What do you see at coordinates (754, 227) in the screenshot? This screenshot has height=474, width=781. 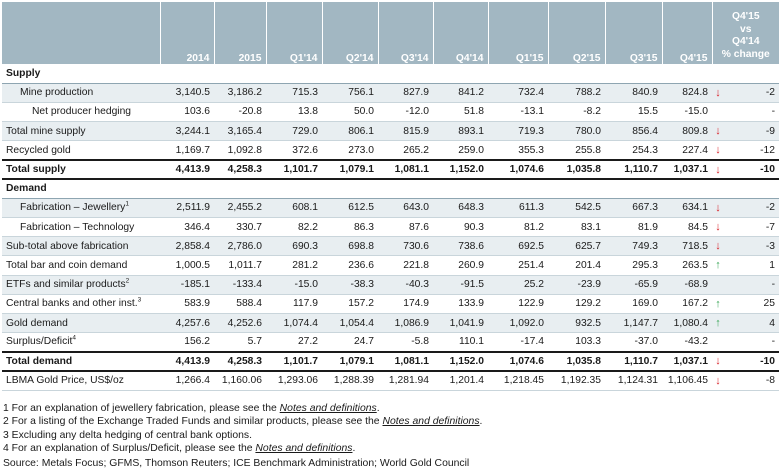 I see `change-cell: -7` at bounding box center [754, 227].